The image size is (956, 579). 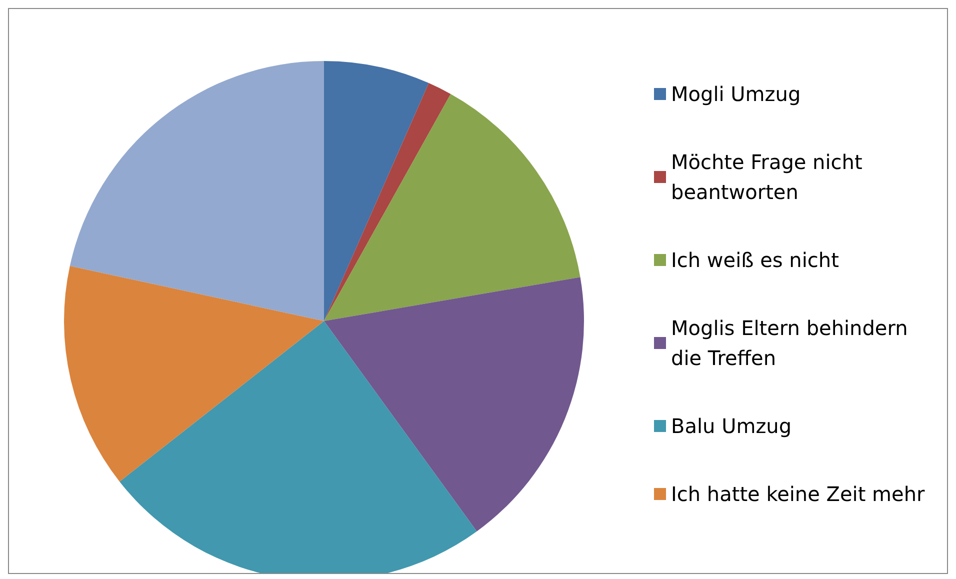 I want to click on legend-label: Möchte Frage nicht beantworten, so click(x=770, y=177).